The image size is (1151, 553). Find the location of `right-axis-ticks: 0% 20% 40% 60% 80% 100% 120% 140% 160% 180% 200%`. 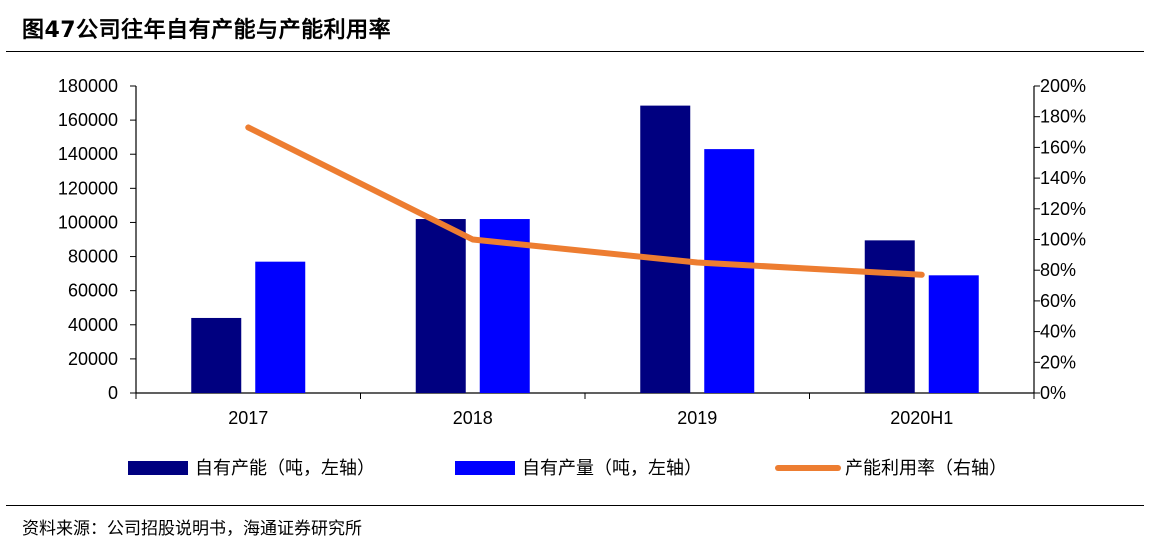

right-axis-ticks: 0% 20% 40% 60% 80% 100% 120% 140% 160% 180% 200% is located at coordinates (1060, 239).